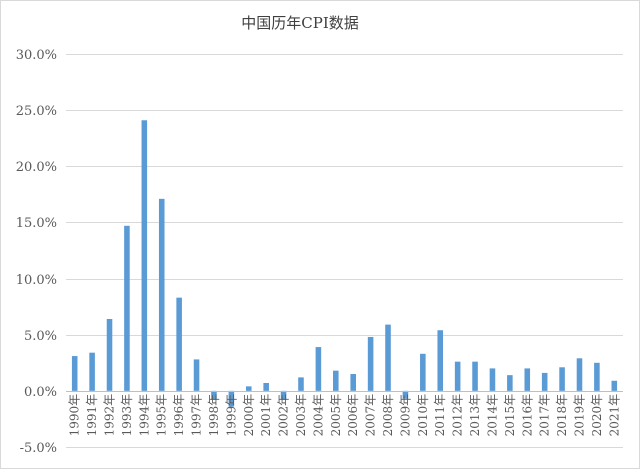  What do you see at coordinates (510, 383) in the screenshot?
I see `bar-2015年` at bounding box center [510, 383].